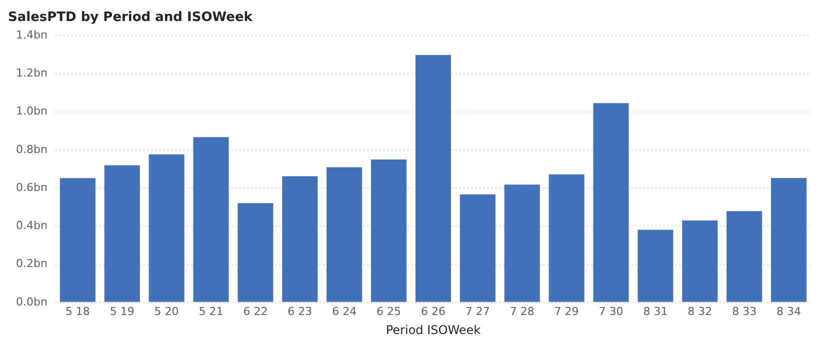 The image size is (825, 348). Describe the element at coordinates (300, 311) in the screenshot. I see `x-tick-label: 6 23` at that location.